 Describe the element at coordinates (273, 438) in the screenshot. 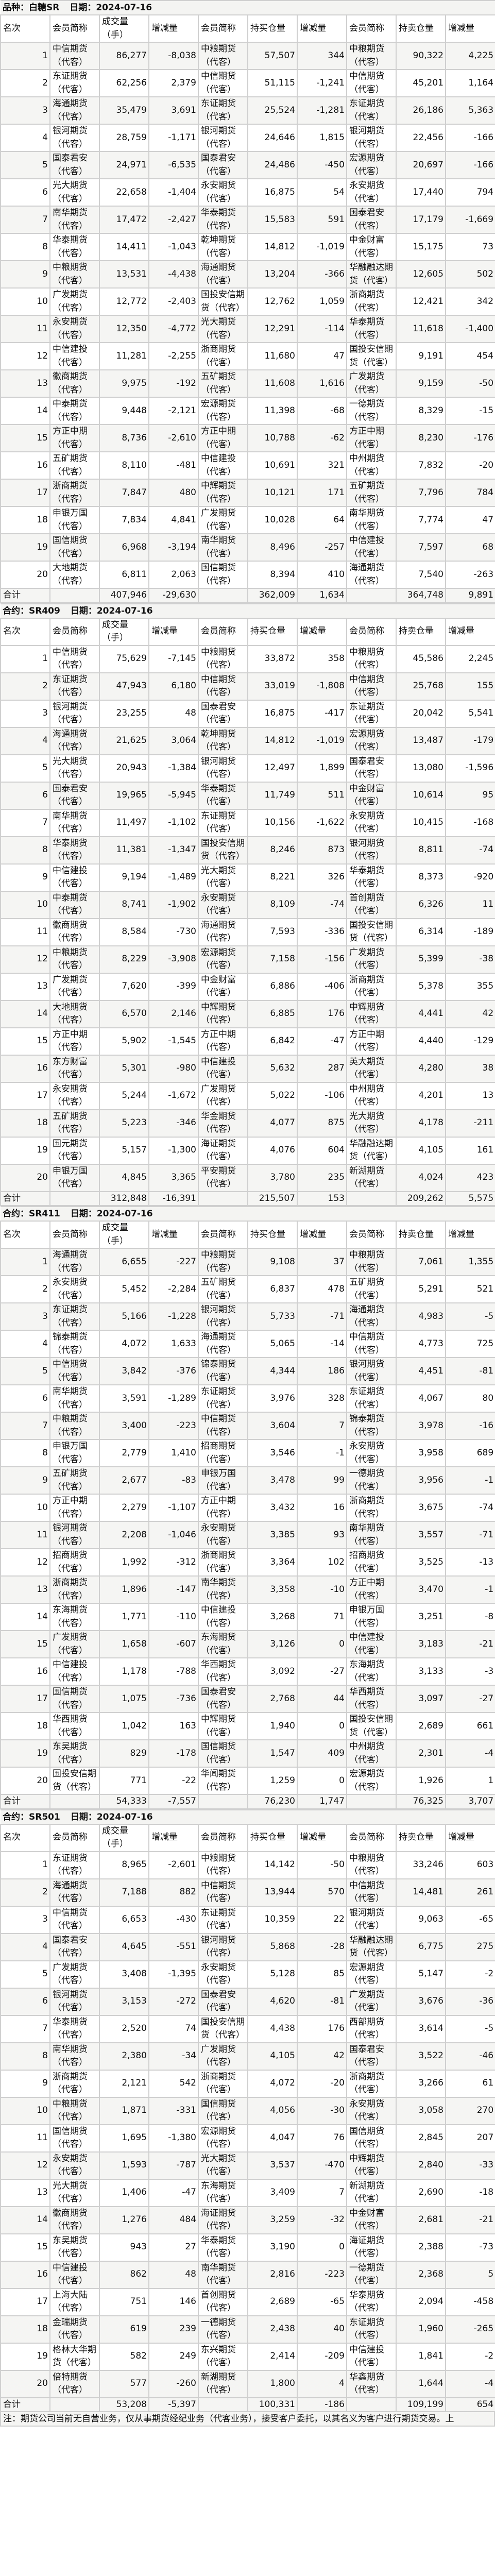

I see `long-position-cell: 10,788` at that location.